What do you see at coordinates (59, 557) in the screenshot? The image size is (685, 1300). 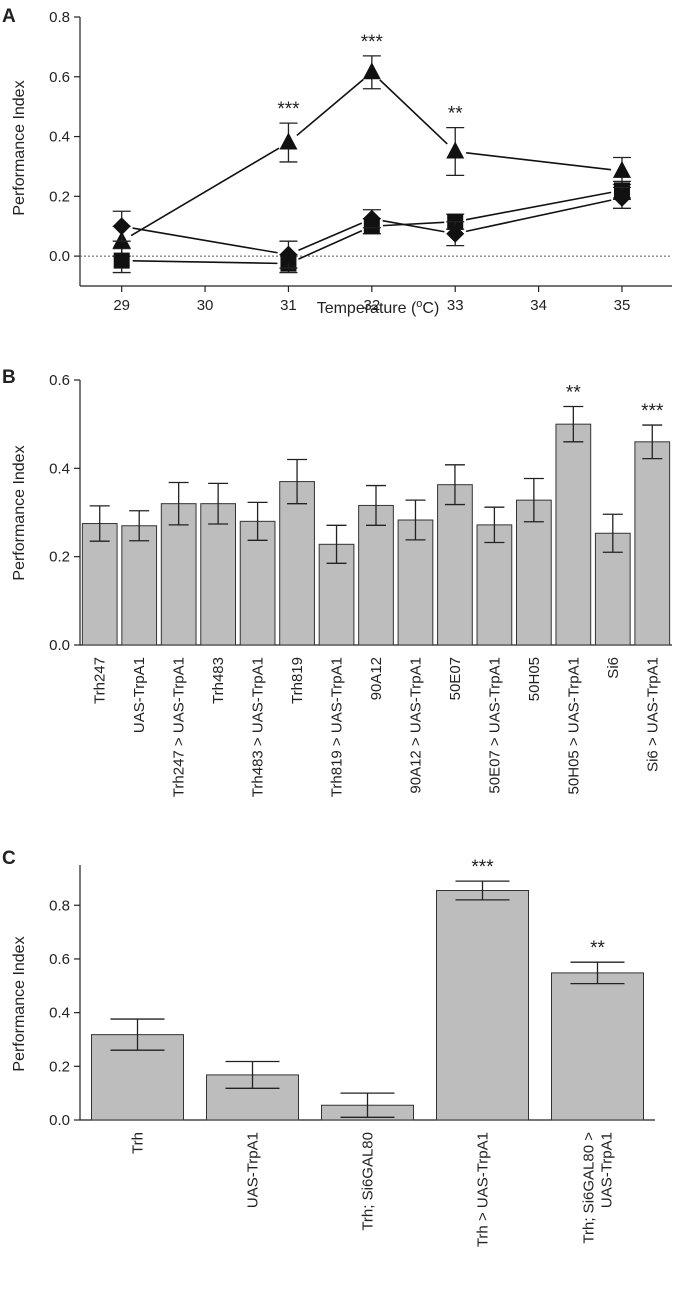 I see `panelB-y-tick-label: 0.2` at bounding box center [59, 557].